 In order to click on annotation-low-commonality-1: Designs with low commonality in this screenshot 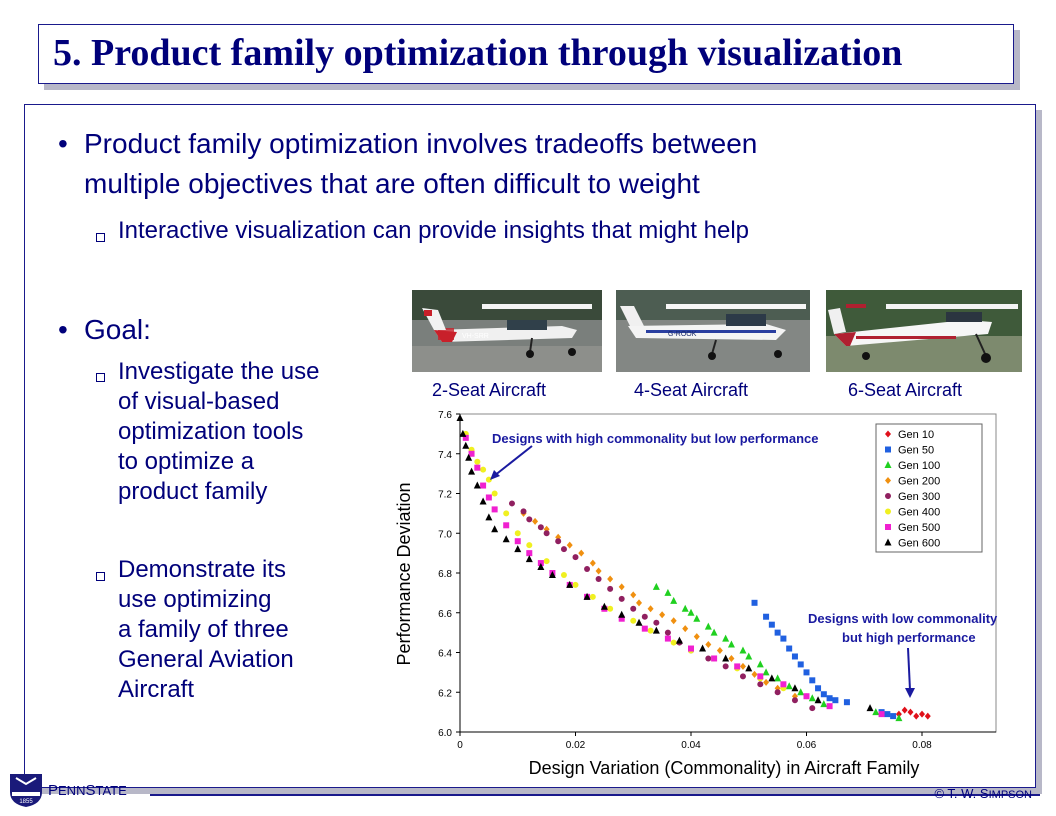, I will do `click(903, 618)`.